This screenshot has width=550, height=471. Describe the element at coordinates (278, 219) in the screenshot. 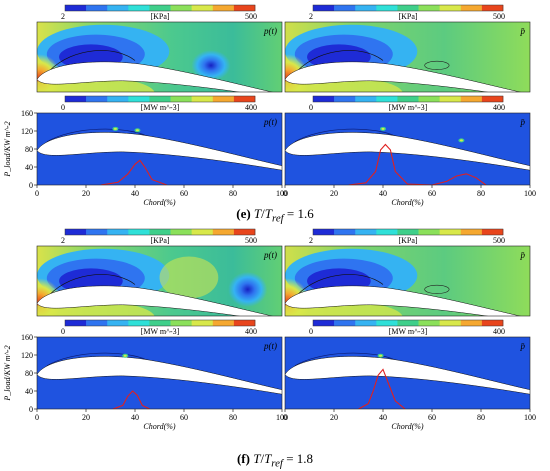

I see `caption-e-ref: ref` at that location.